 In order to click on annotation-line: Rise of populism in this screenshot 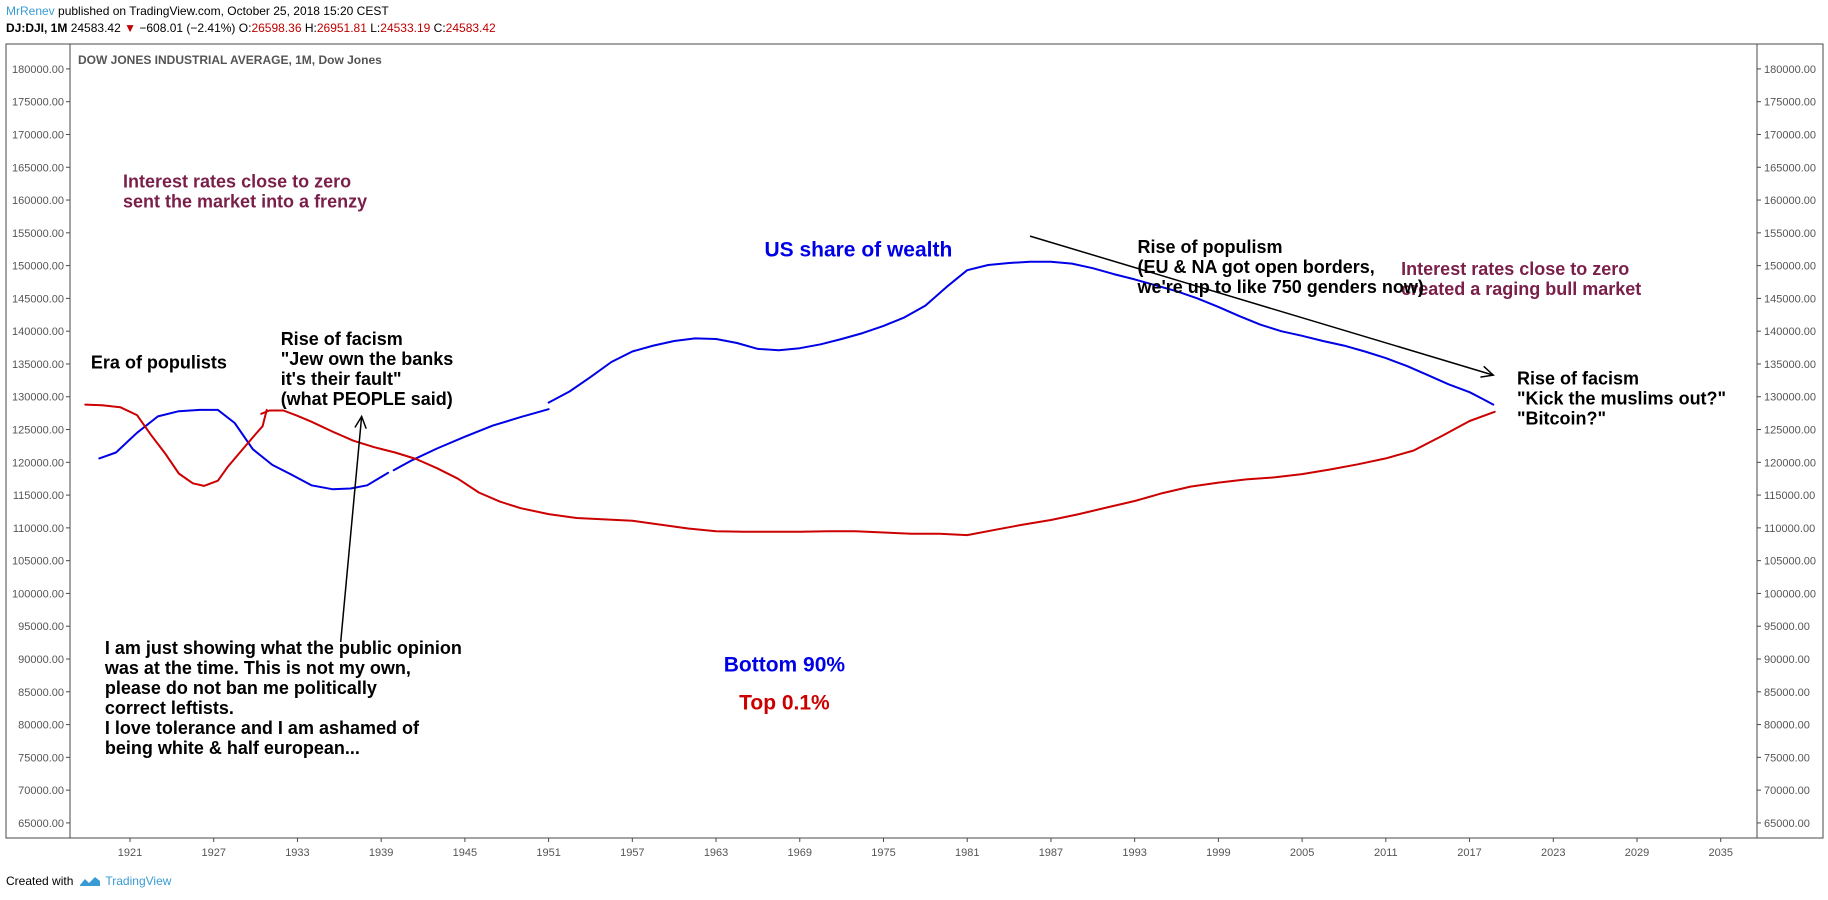, I will do `click(1209, 247)`.